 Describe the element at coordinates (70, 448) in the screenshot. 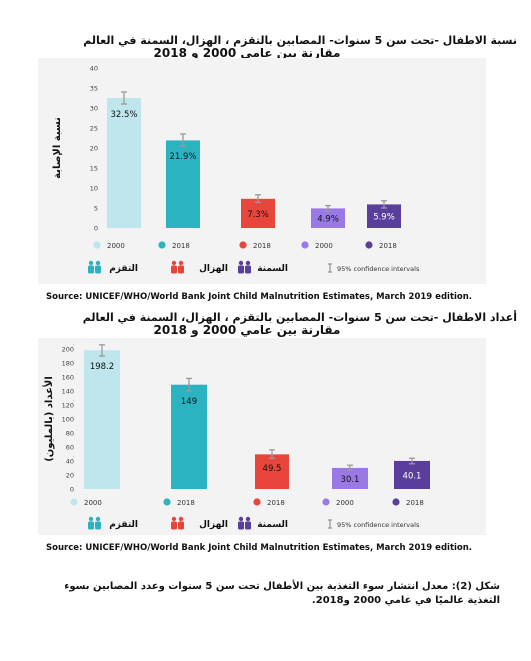

I see `chart-2-ytick: 60` at that location.